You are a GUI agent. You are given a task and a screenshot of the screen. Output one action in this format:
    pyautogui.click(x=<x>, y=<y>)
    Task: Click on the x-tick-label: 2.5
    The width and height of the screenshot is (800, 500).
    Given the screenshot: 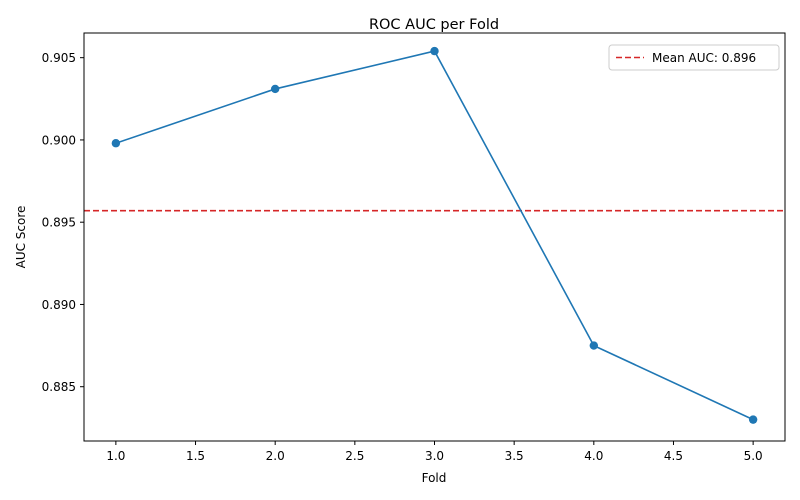 What is the action you would take?
    pyautogui.click(x=354, y=456)
    